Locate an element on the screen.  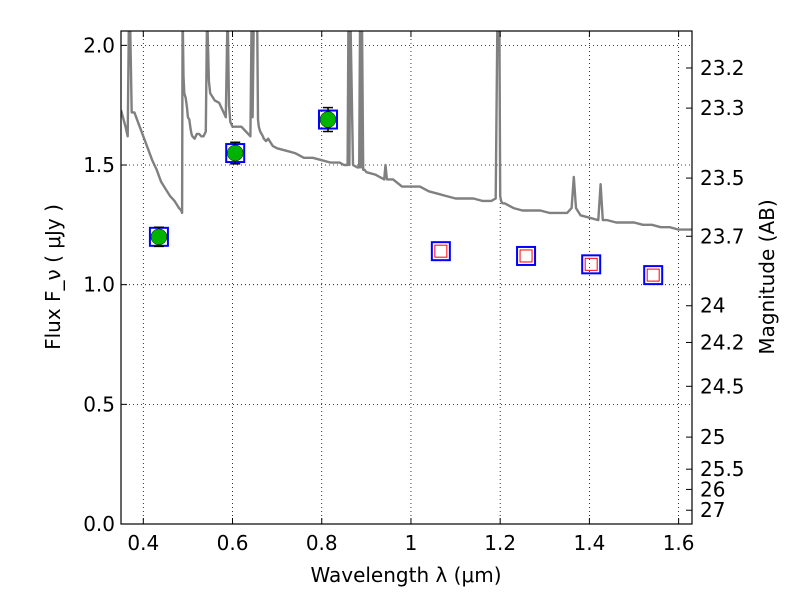
right-tick-label: 23.7 is located at coordinates (722, 236).